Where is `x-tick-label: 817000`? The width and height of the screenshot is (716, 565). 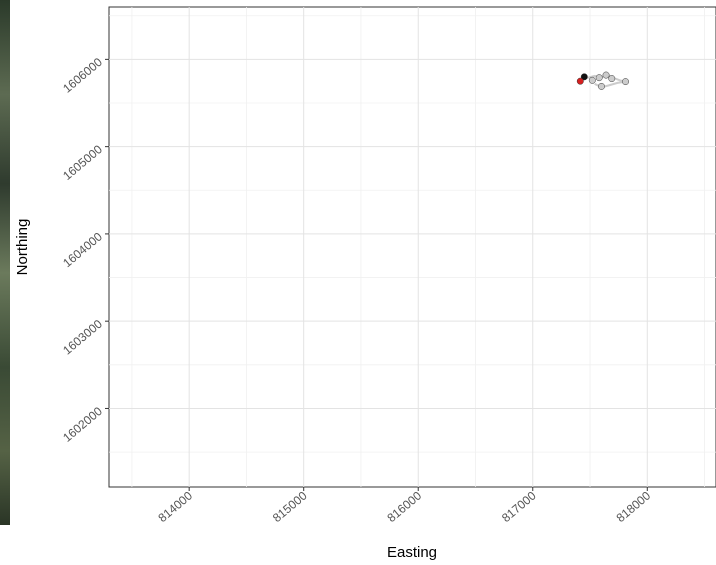 x-tick-label: 817000 is located at coordinates (519, 506).